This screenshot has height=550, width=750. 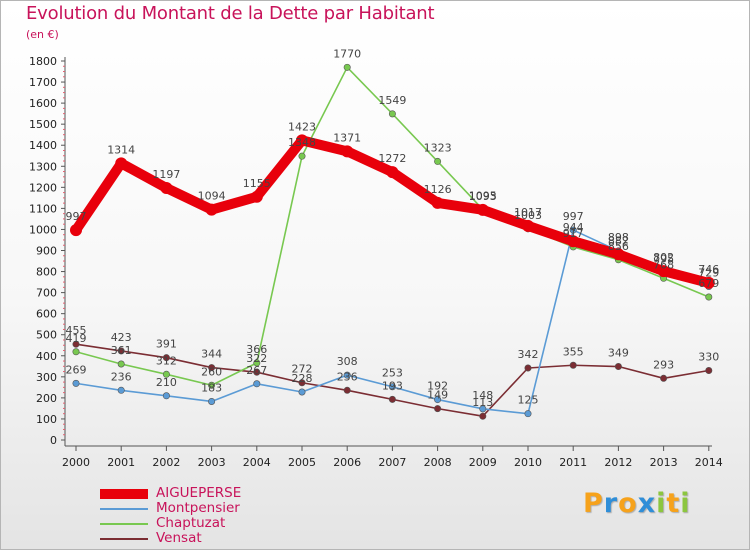 I want to click on y-tick-label: 800, so click(x=46, y=272).